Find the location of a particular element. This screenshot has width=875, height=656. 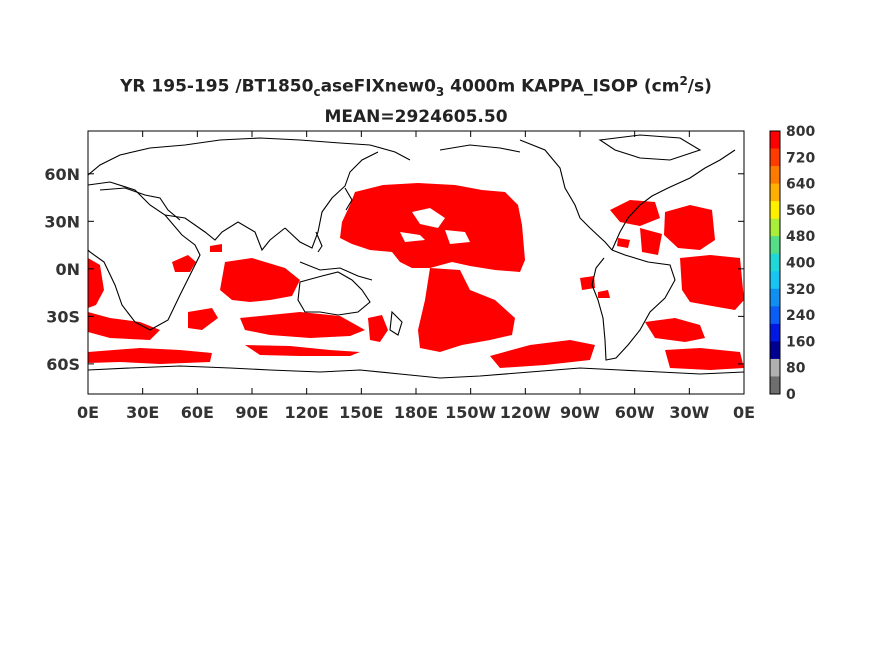

colorbar-label: 800 is located at coordinates (800, 132).